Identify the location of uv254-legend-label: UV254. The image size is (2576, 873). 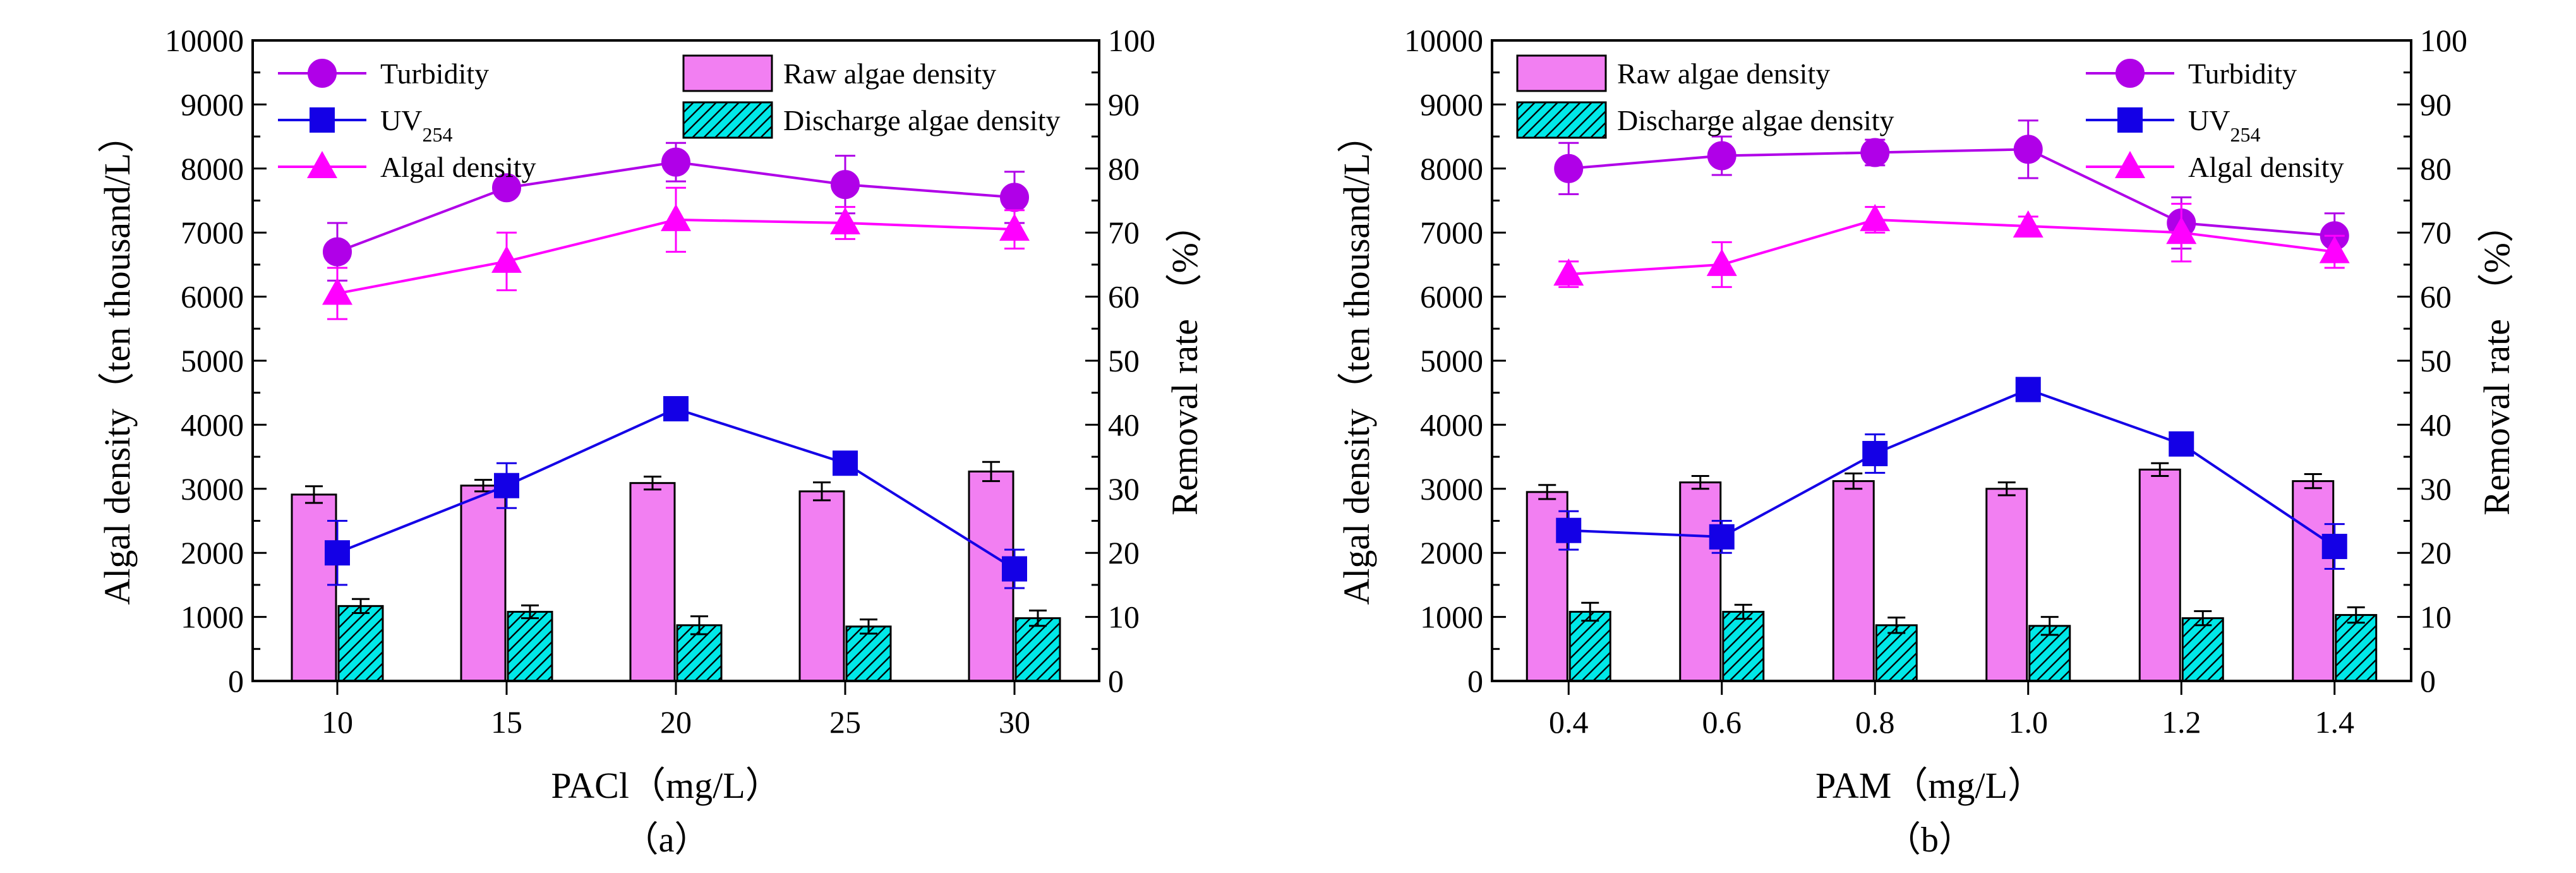
(2224, 125).